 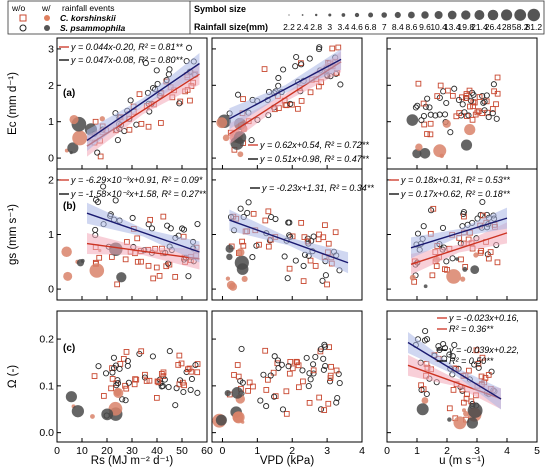 What do you see at coordinates (132, 451) in the screenshot?
I see `x-tick-label: 30` at bounding box center [132, 451].